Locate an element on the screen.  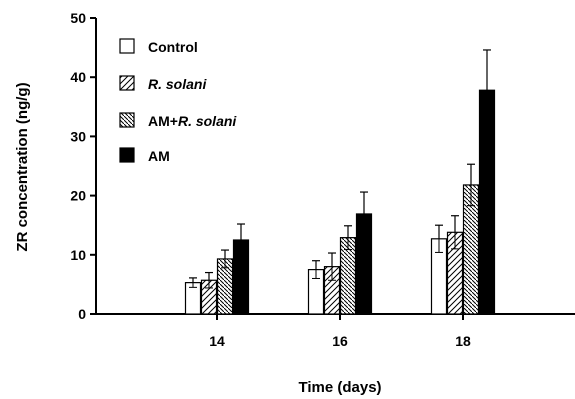
y-tick-label: 50 is located at coordinates (78, 18).